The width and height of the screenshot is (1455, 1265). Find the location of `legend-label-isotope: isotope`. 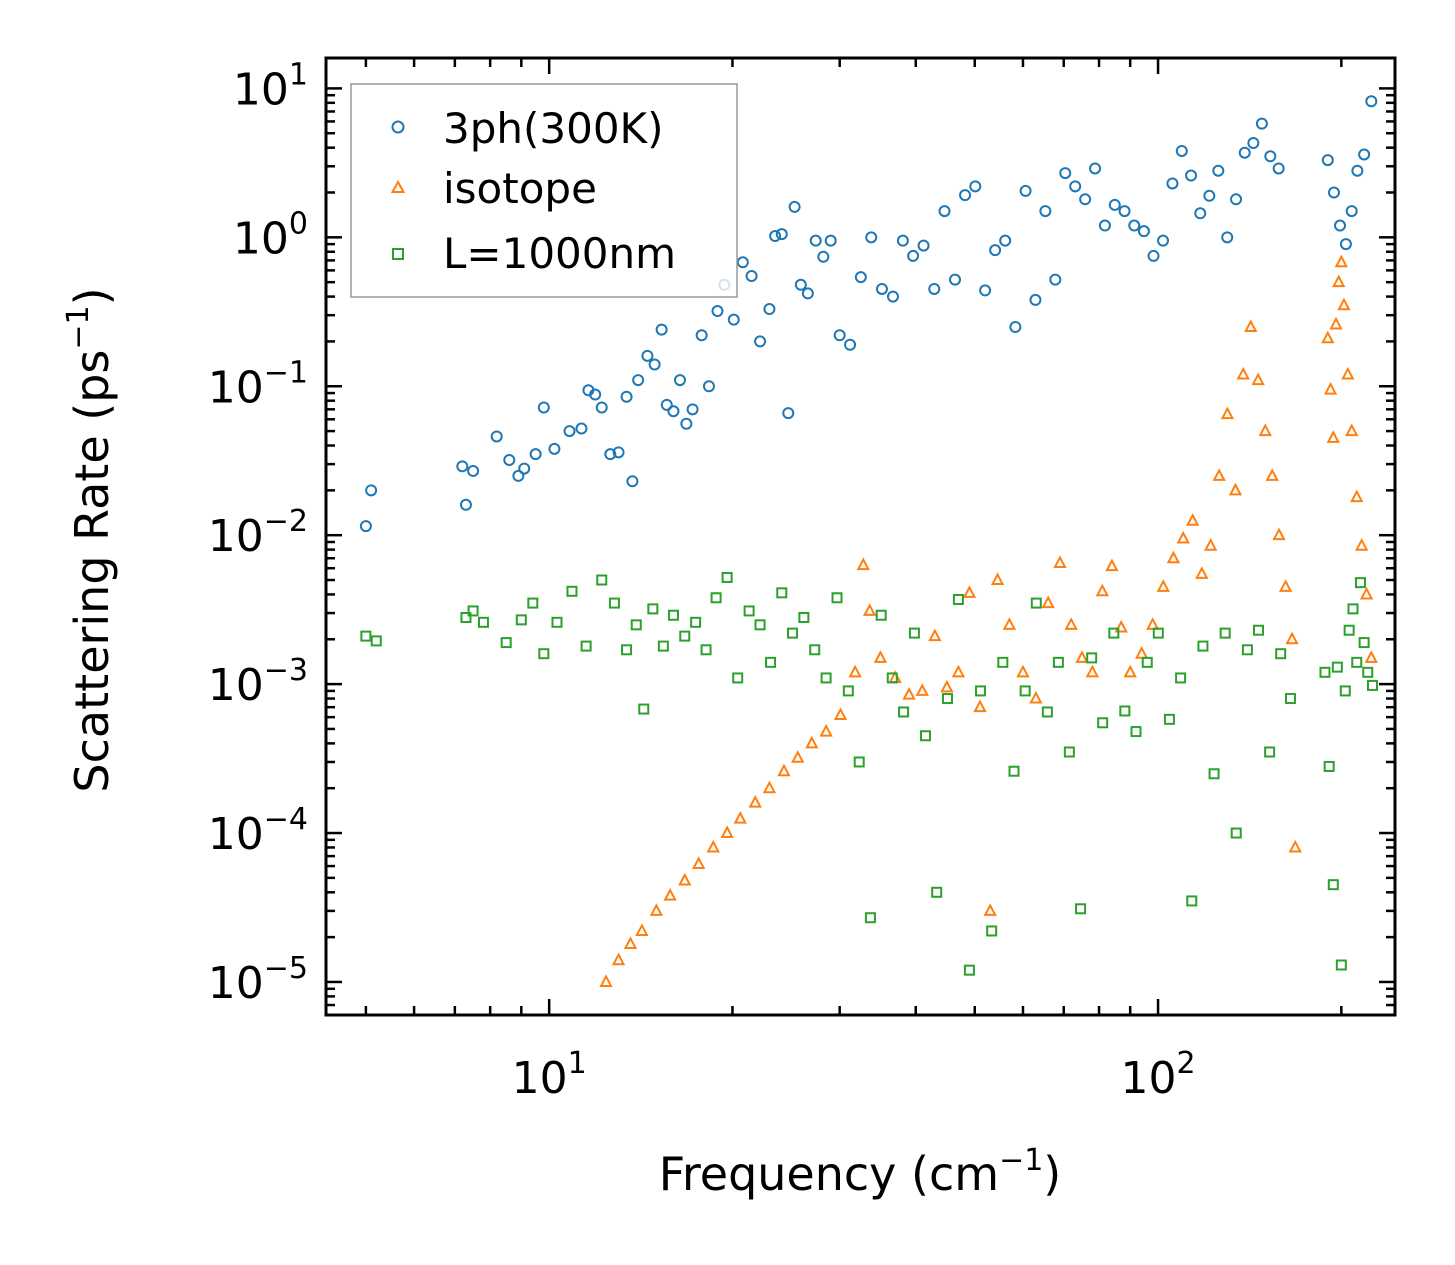

legend-label-isotope: isotope is located at coordinates (520, 188).